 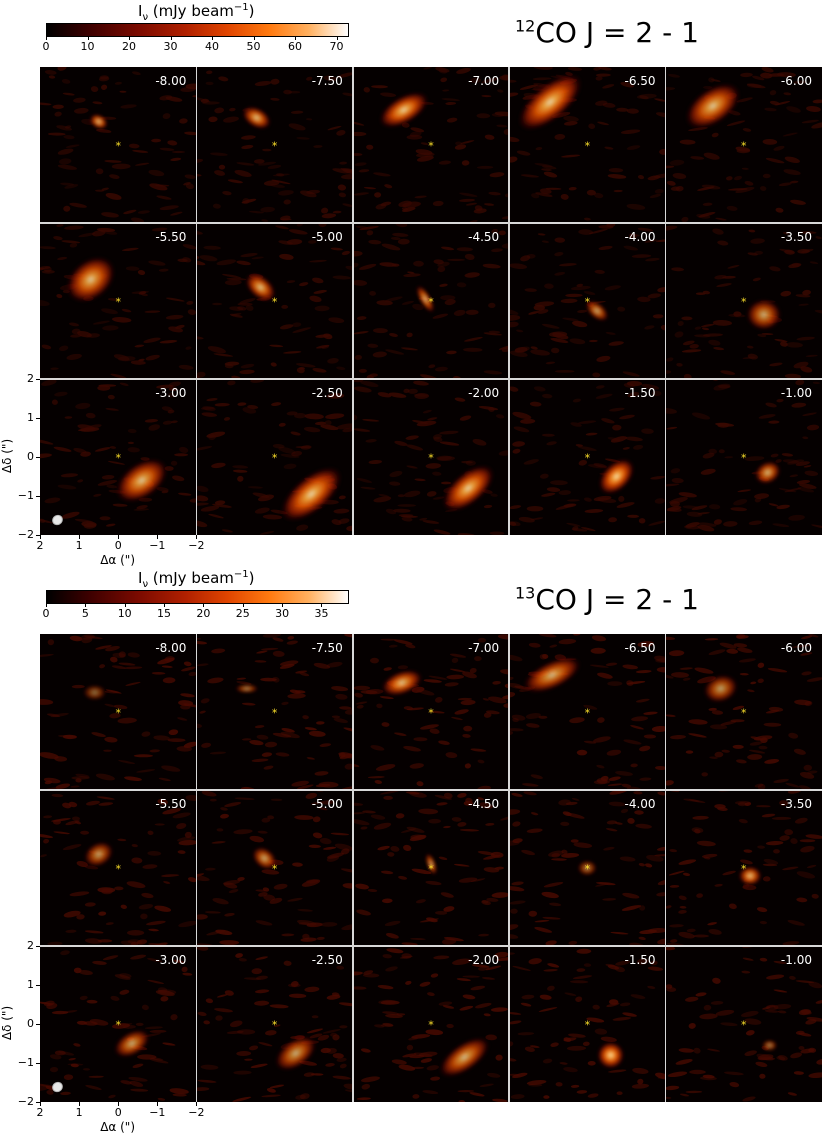 What do you see at coordinates (171, 237) in the screenshot?
I see `velocity-label: -5.50` at bounding box center [171, 237].